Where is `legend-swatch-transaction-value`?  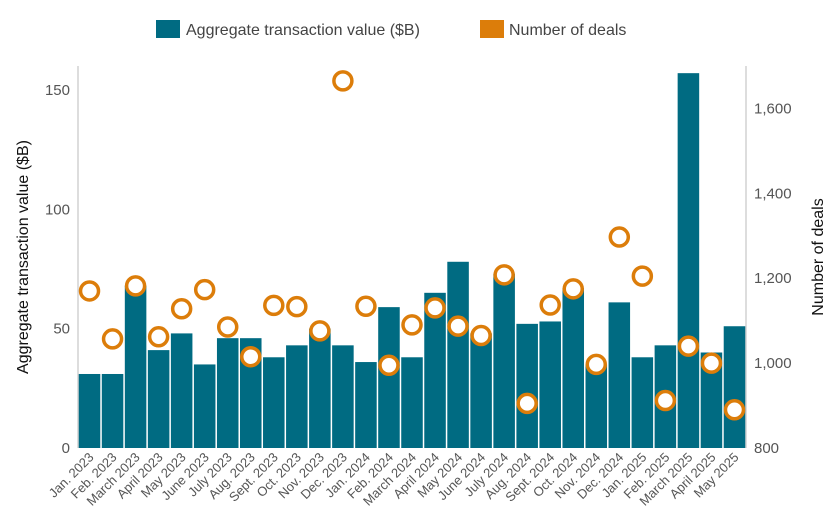
legend-swatch-transaction-value is located at coordinates (168, 29).